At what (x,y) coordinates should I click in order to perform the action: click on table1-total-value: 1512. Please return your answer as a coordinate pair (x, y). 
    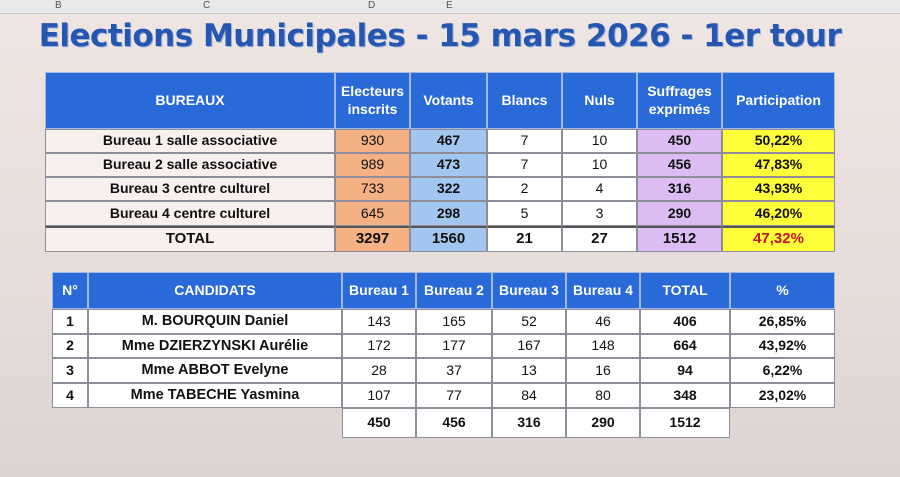
    Looking at the image, I should click on (679, 239).